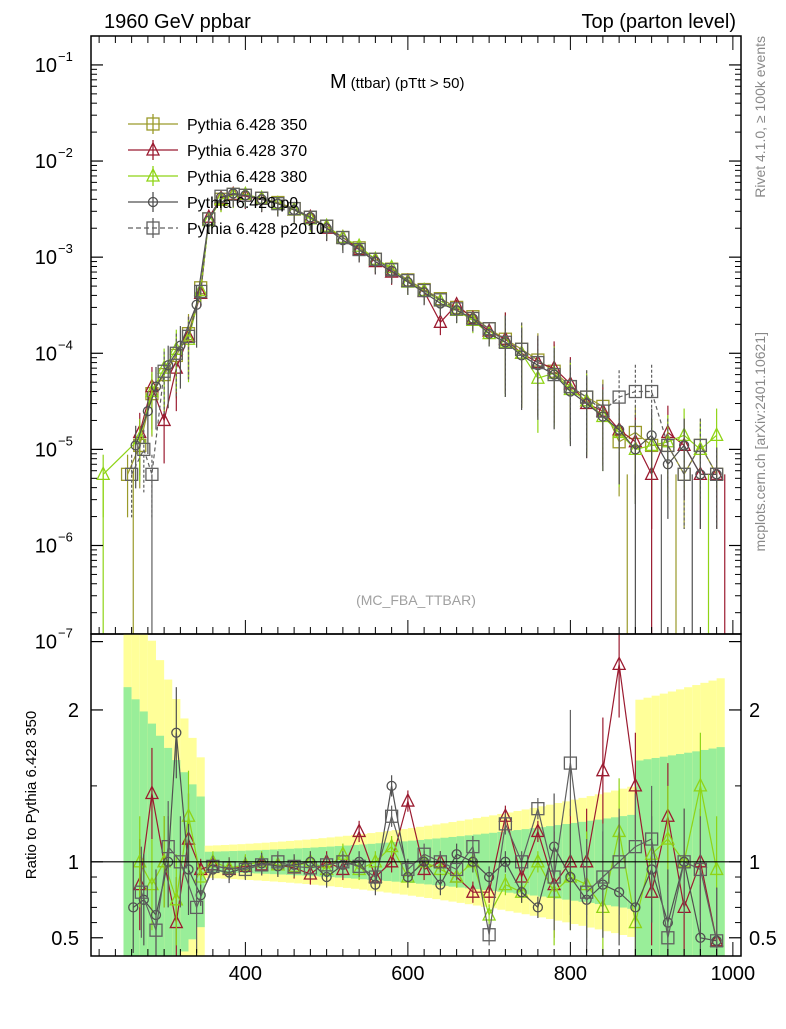 This screenshot has width=786, height=1029. Describe the element at coordinates (65, 248) in the screenshot. I see `y-tick-exponent: −3` at that location.